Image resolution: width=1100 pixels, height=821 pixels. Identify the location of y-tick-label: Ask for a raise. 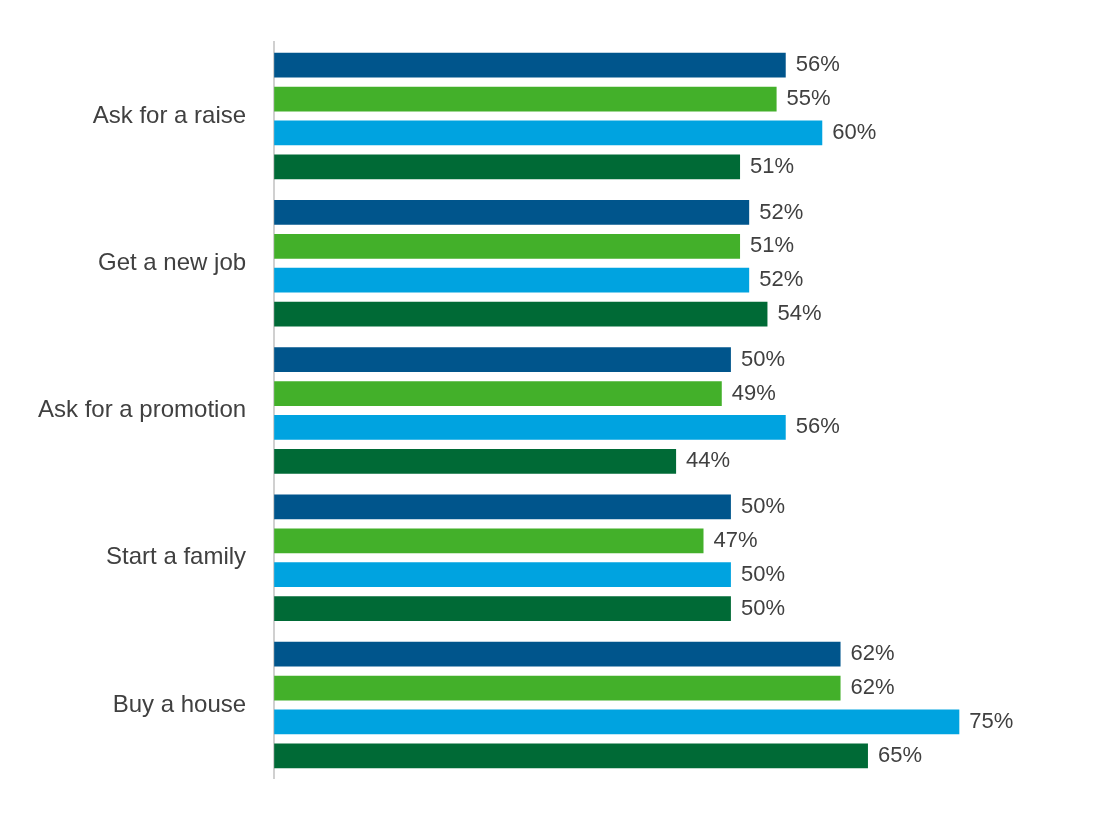
(169, 114).